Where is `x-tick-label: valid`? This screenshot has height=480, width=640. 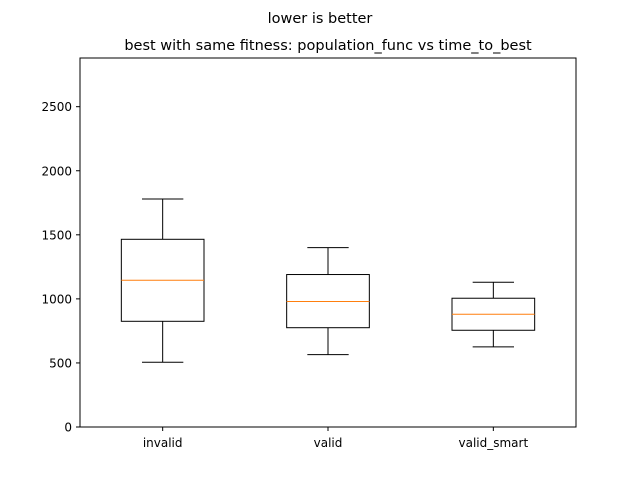 x-tick-label: valid is located at coordinates (328, 443).